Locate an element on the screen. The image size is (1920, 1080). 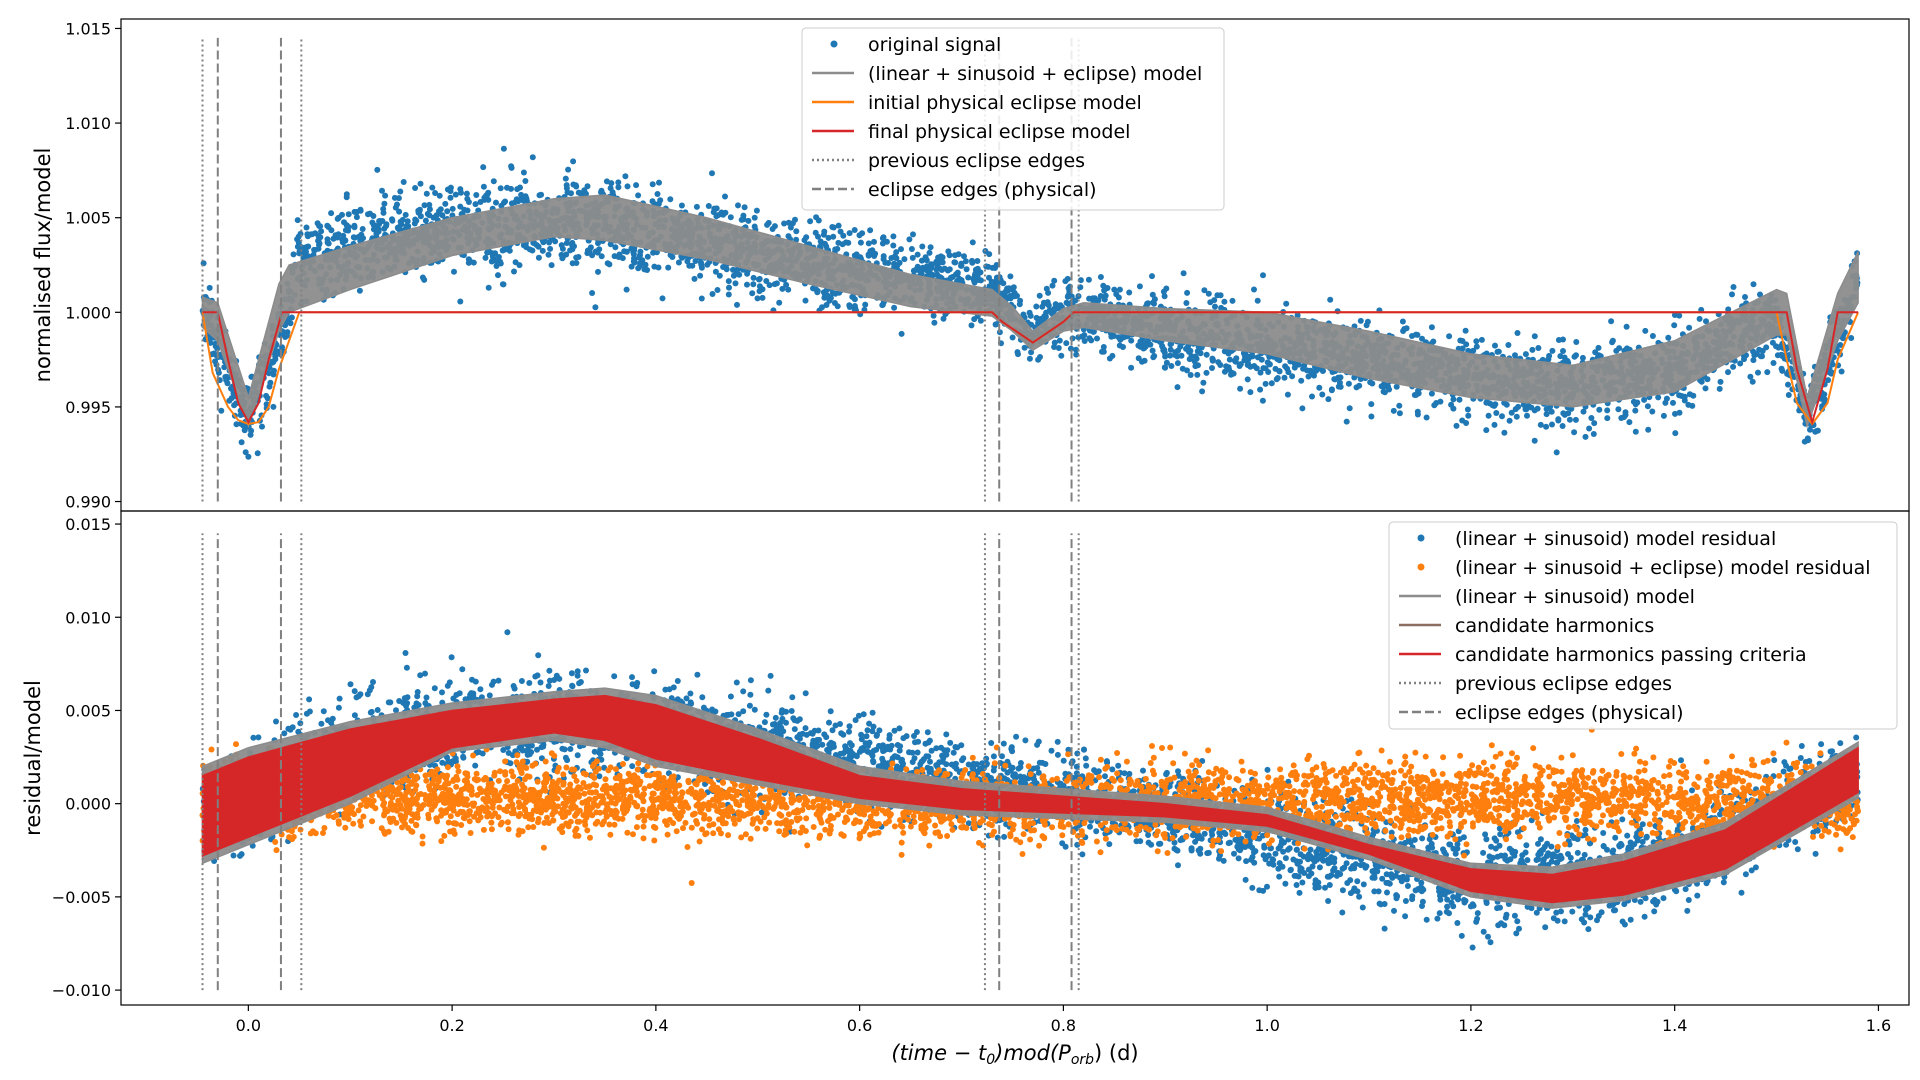
legend-entry: final physical eclipse model is located at coordinates (971, 132).